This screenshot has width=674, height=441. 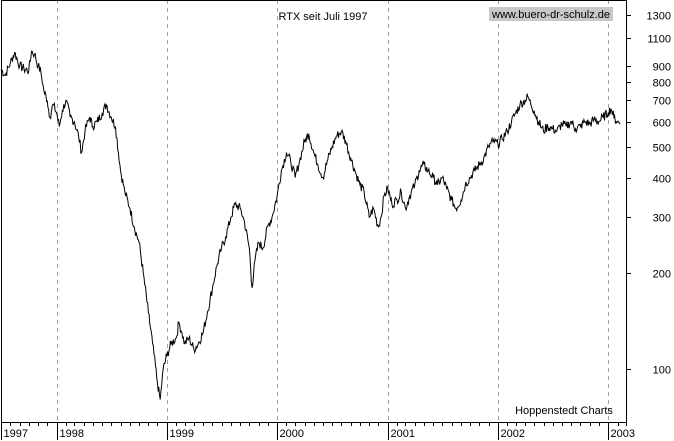 I want to click on y-tick-label: 500, so click(x=662, y=149).